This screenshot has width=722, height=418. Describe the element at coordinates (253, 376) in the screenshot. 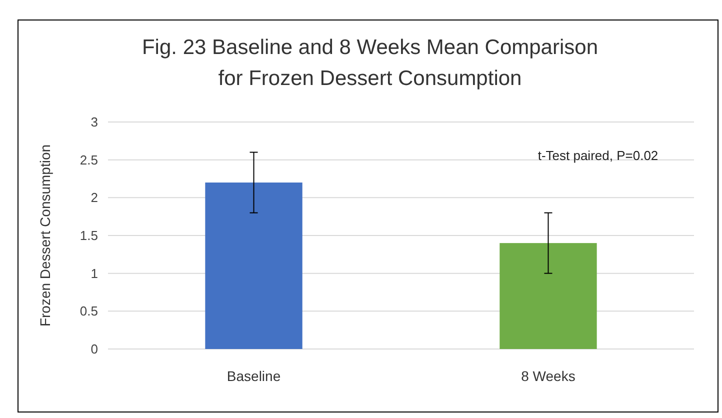

I see `x-tick-label: Baseline` at that location.